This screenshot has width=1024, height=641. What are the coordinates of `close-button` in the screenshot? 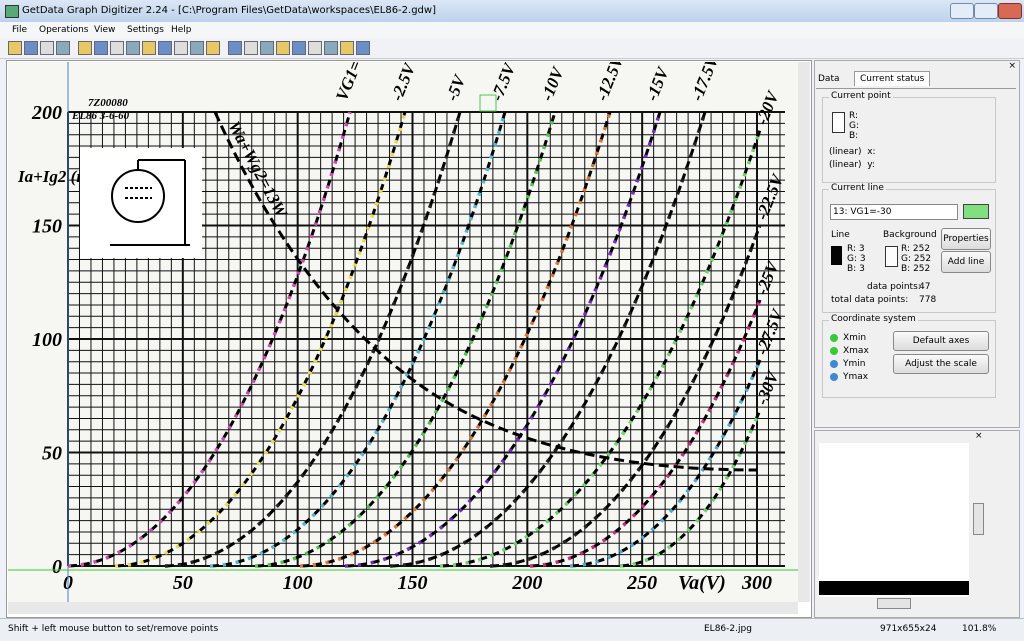 It's located at (1010, 11).